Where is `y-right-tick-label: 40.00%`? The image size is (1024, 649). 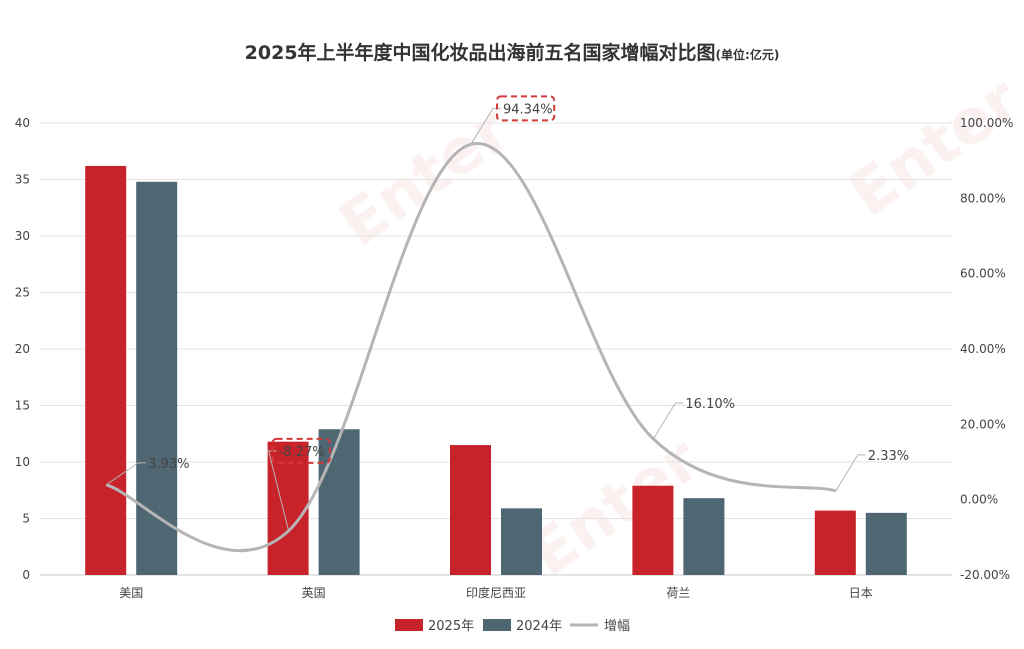 y-right-tick-label: 40.00% is located at coordinates (983, 349).